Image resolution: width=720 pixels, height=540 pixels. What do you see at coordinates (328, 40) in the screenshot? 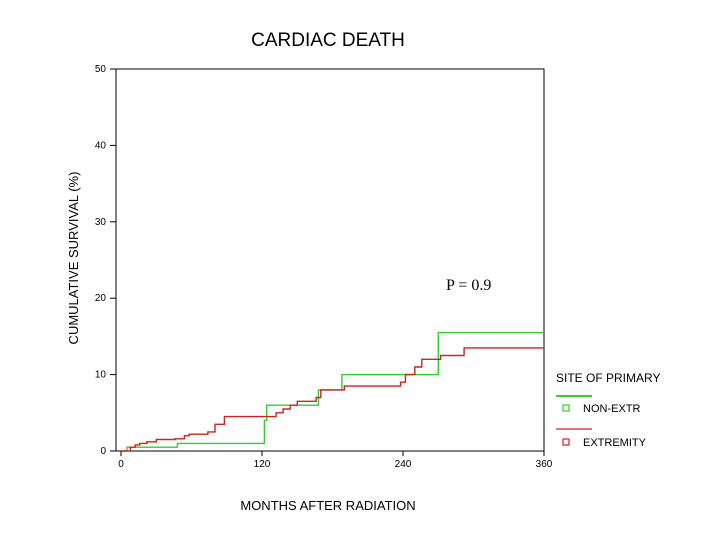
I see `chart-title: CARDIAC DEATH` at bounding box center [328, 40].